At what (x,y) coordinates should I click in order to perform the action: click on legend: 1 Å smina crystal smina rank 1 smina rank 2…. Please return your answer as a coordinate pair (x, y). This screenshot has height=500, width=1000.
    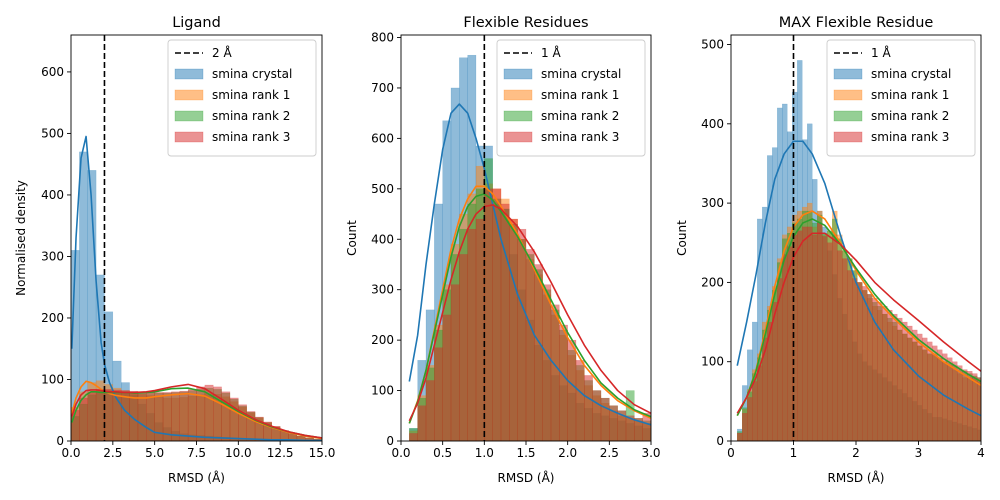
    Looking at the image, I should click on (571, 98).